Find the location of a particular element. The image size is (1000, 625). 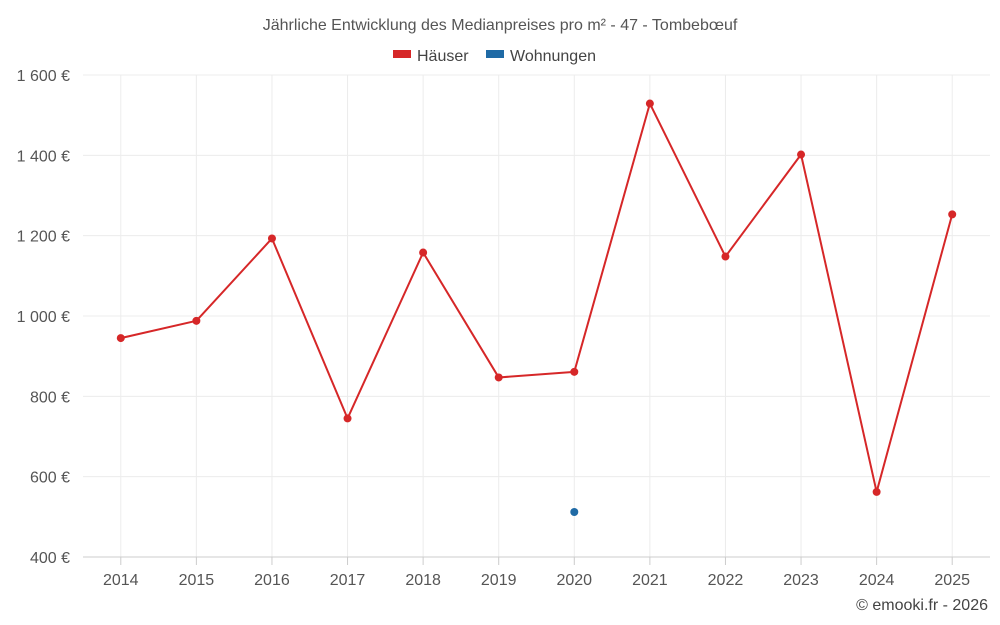

legend-item-haeuser: Häuser is located at coordinates (431, 56).